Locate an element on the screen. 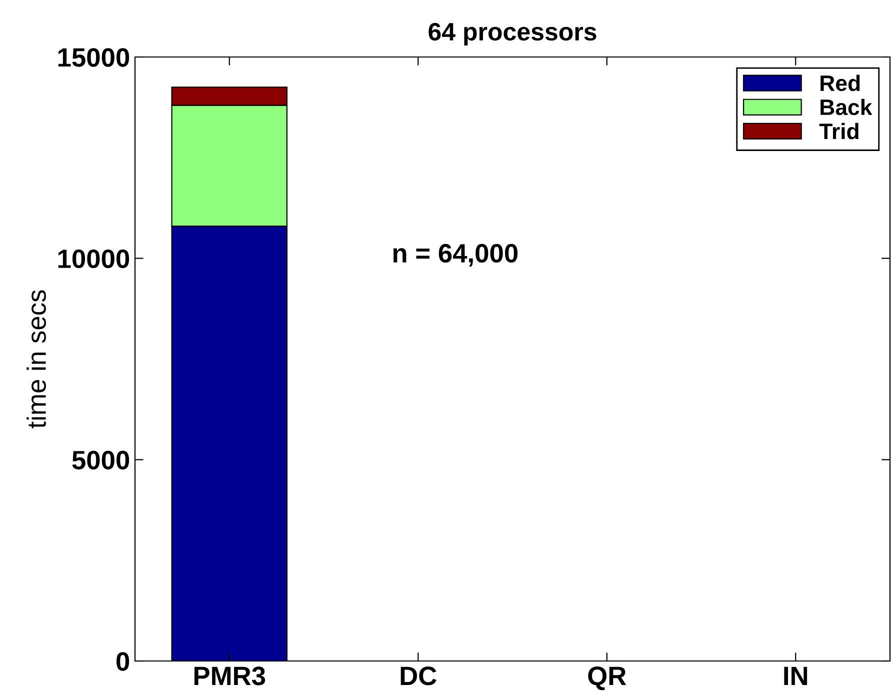 The image size is (892, 699). x-tick-label: QR is located at coordinates (607, 678).